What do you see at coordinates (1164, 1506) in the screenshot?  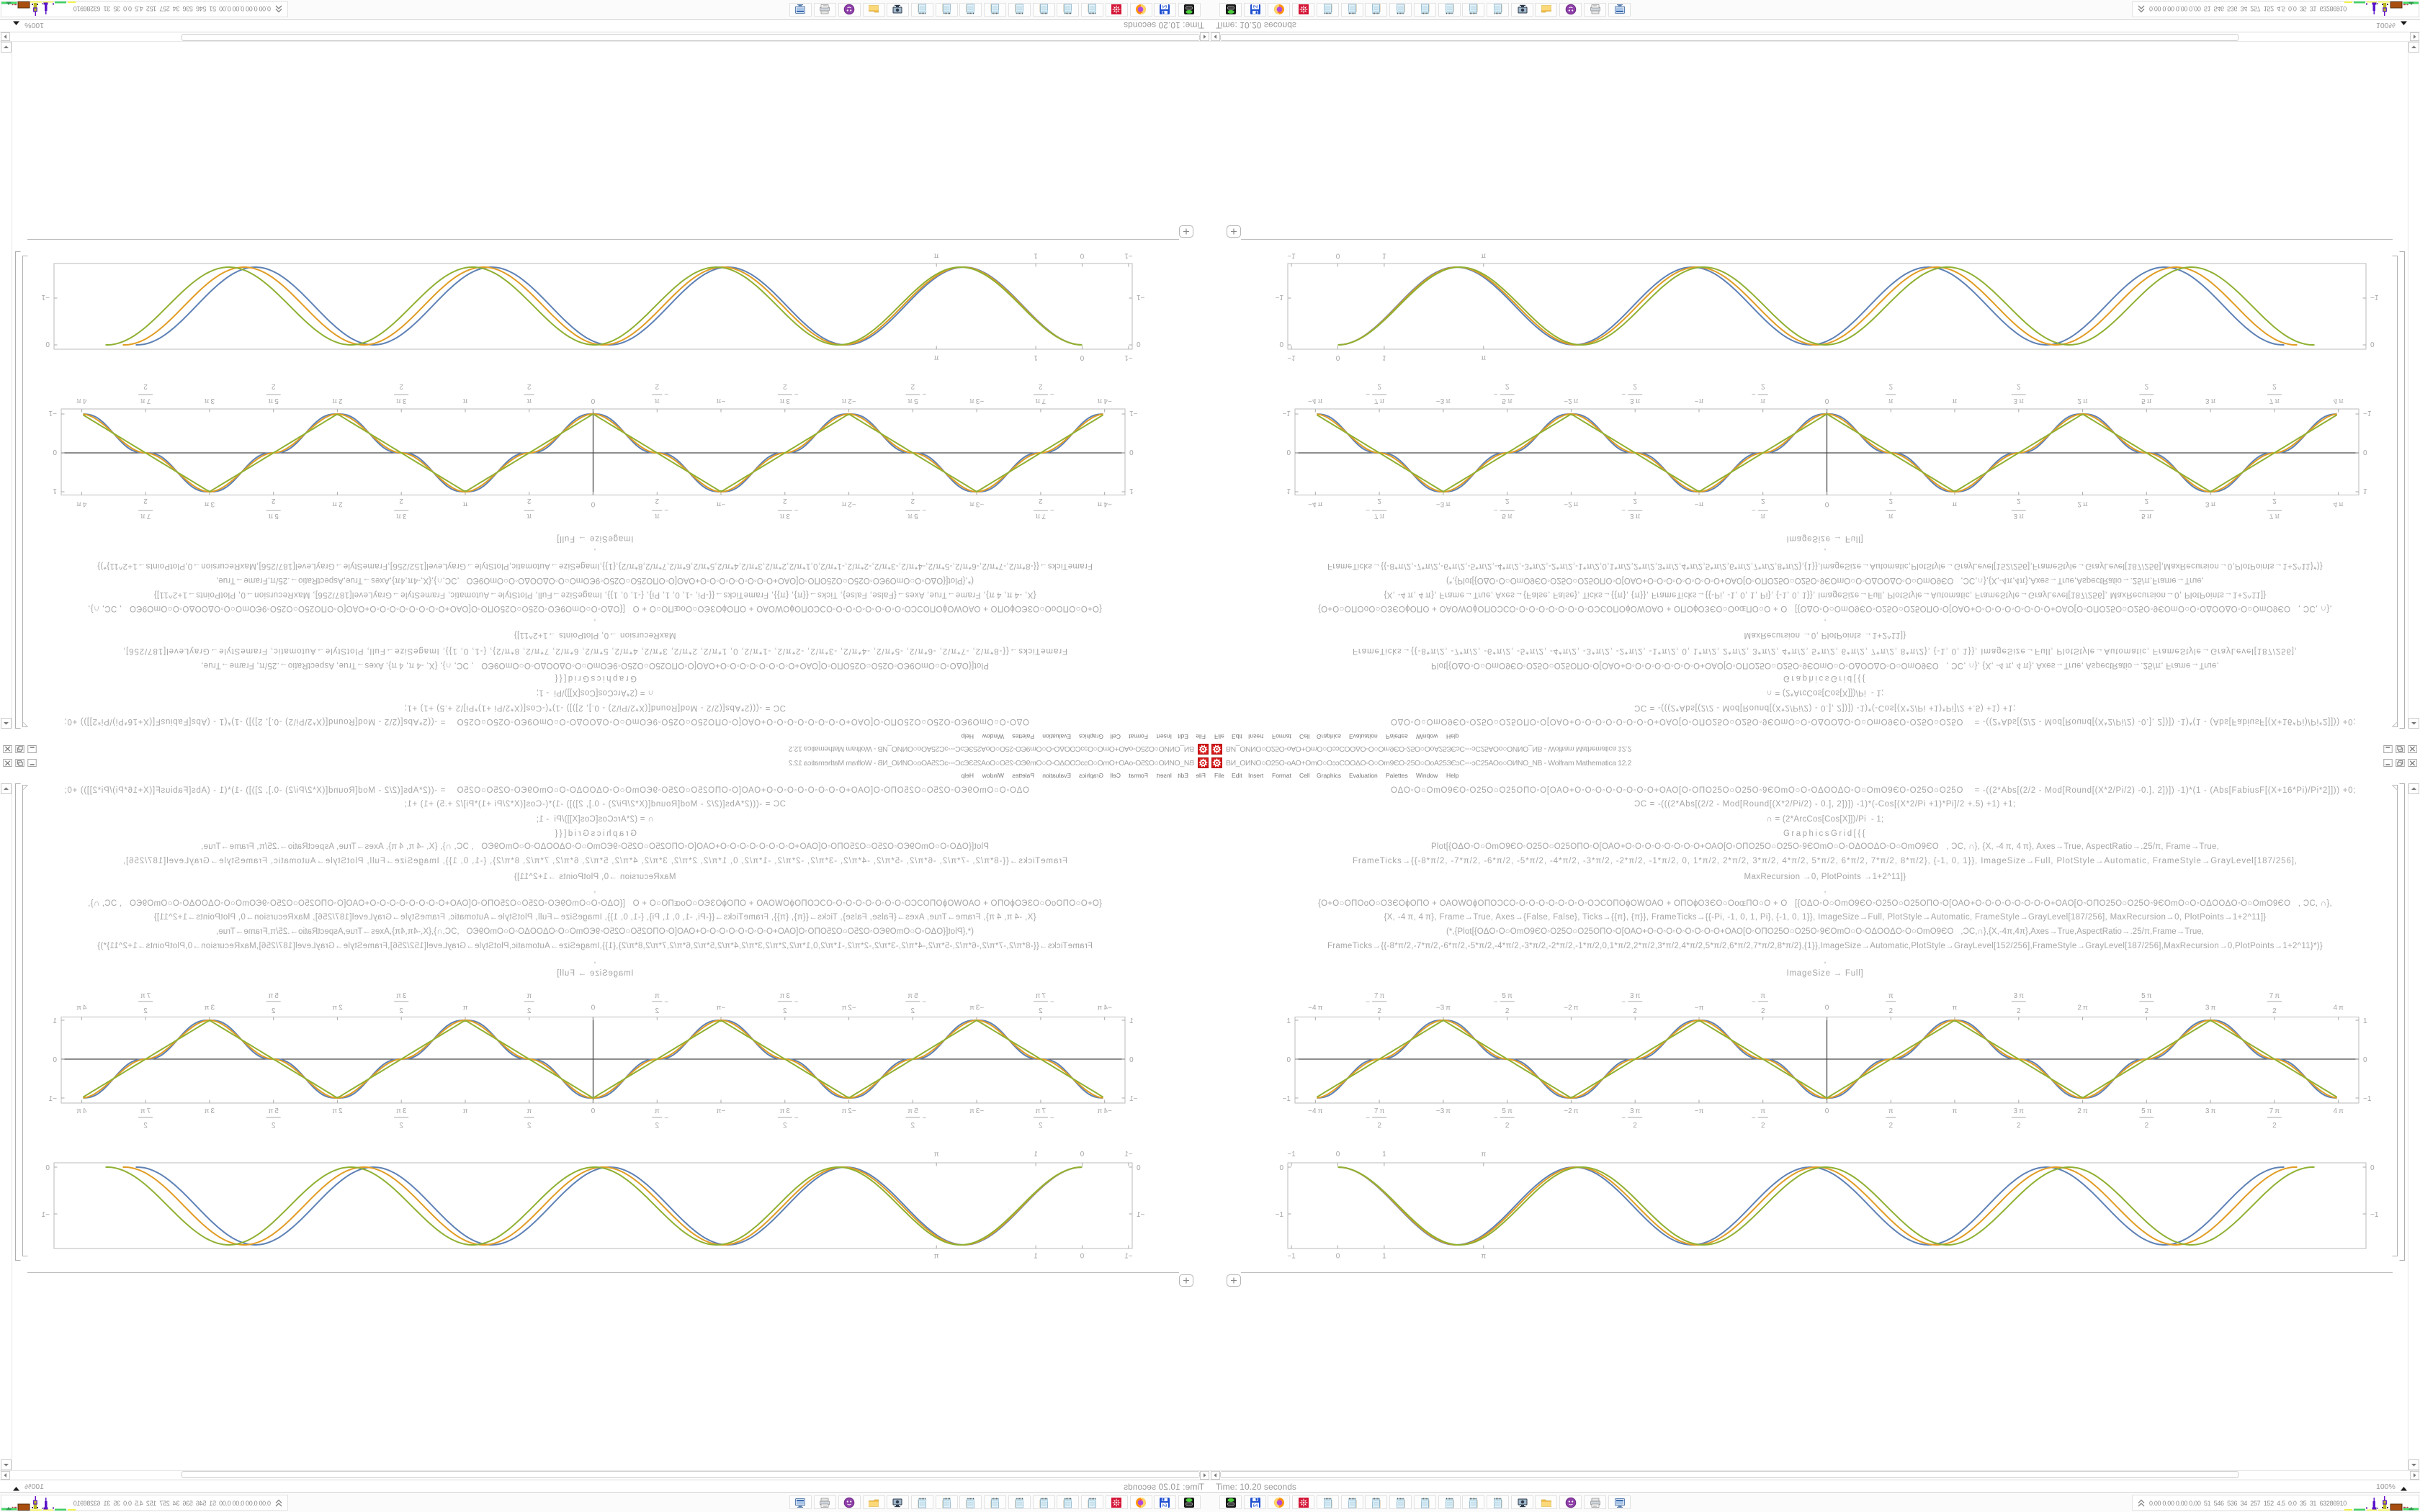 I see `svg-text: 64` at bounding box center [1164, 1506].